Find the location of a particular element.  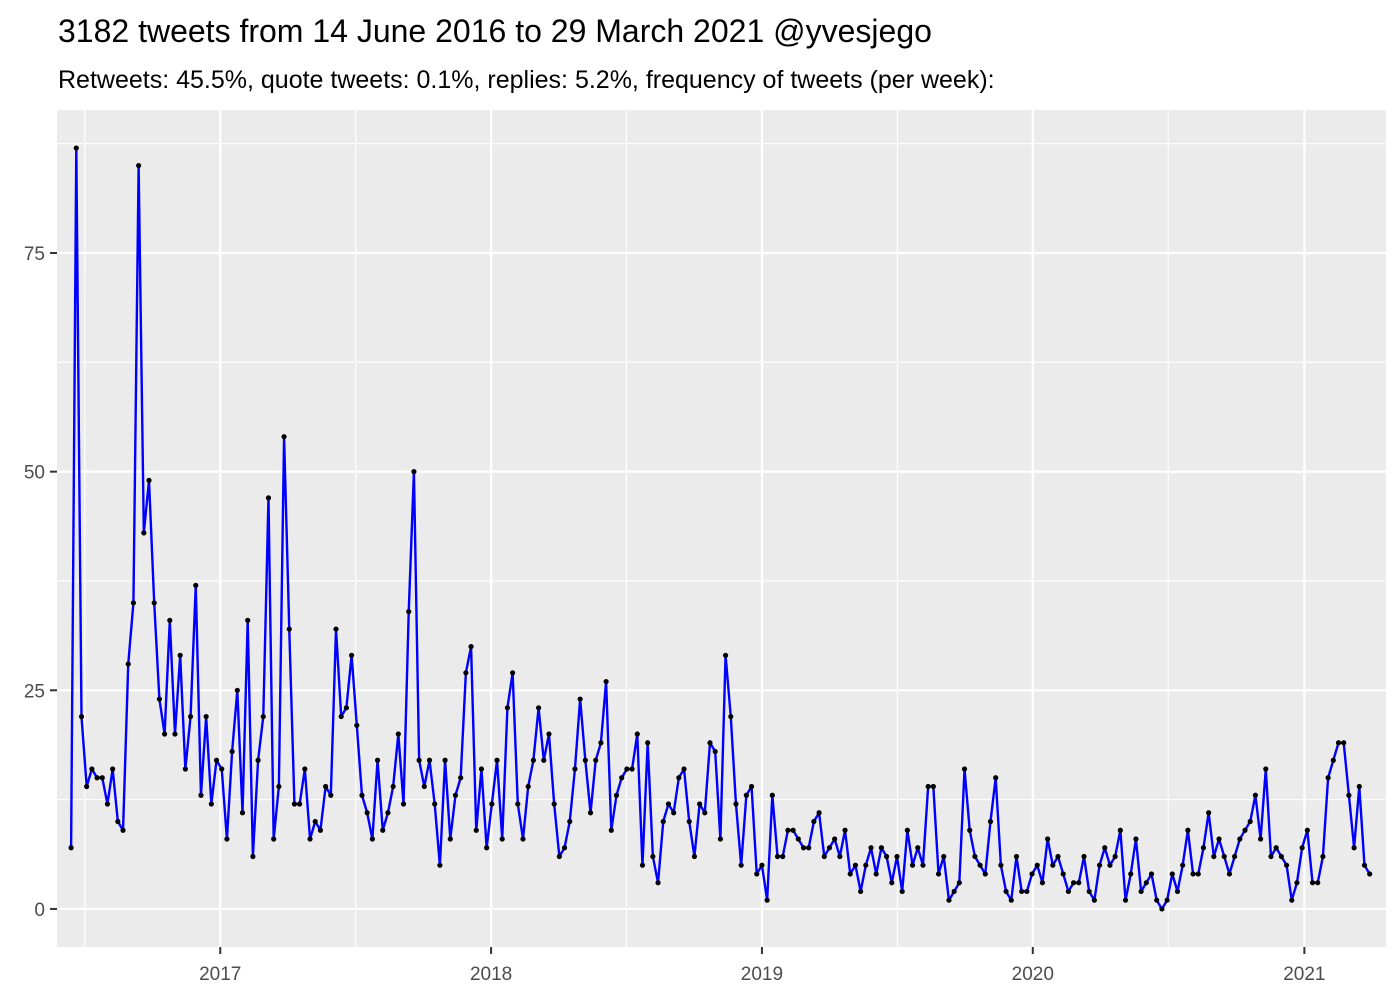

y-tick-label: 0 is located at coordinates (39, 910).